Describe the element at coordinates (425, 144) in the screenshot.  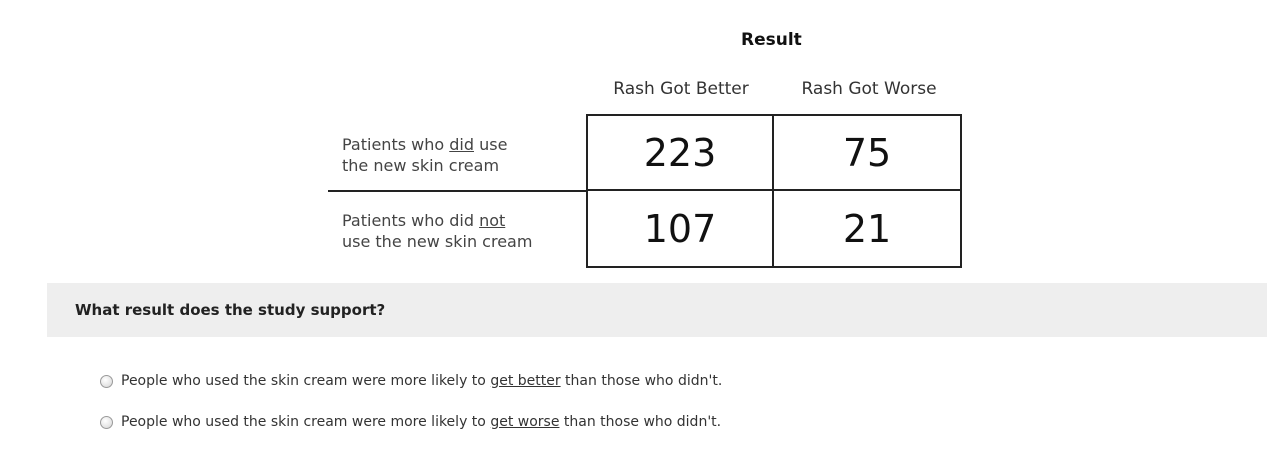
I see `row-label-line1: Patients who did use` at that location.